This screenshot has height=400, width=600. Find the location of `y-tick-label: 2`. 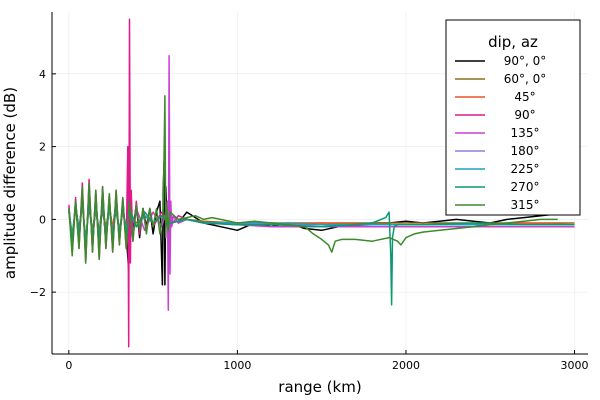

y-tick-label: 2 is located at coordinates (42, 147).